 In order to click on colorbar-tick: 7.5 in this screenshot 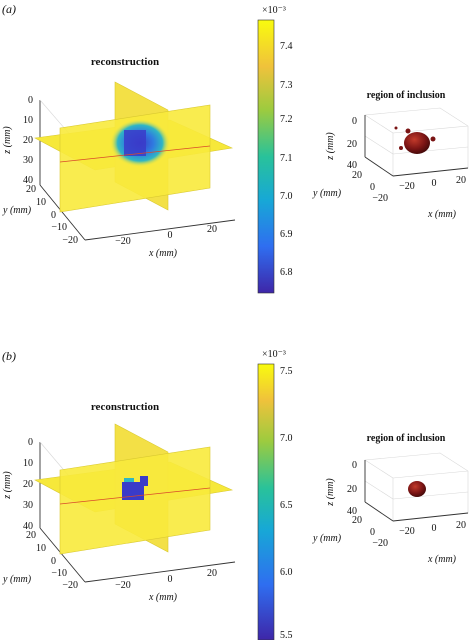, I will do `click(286, 371)`.